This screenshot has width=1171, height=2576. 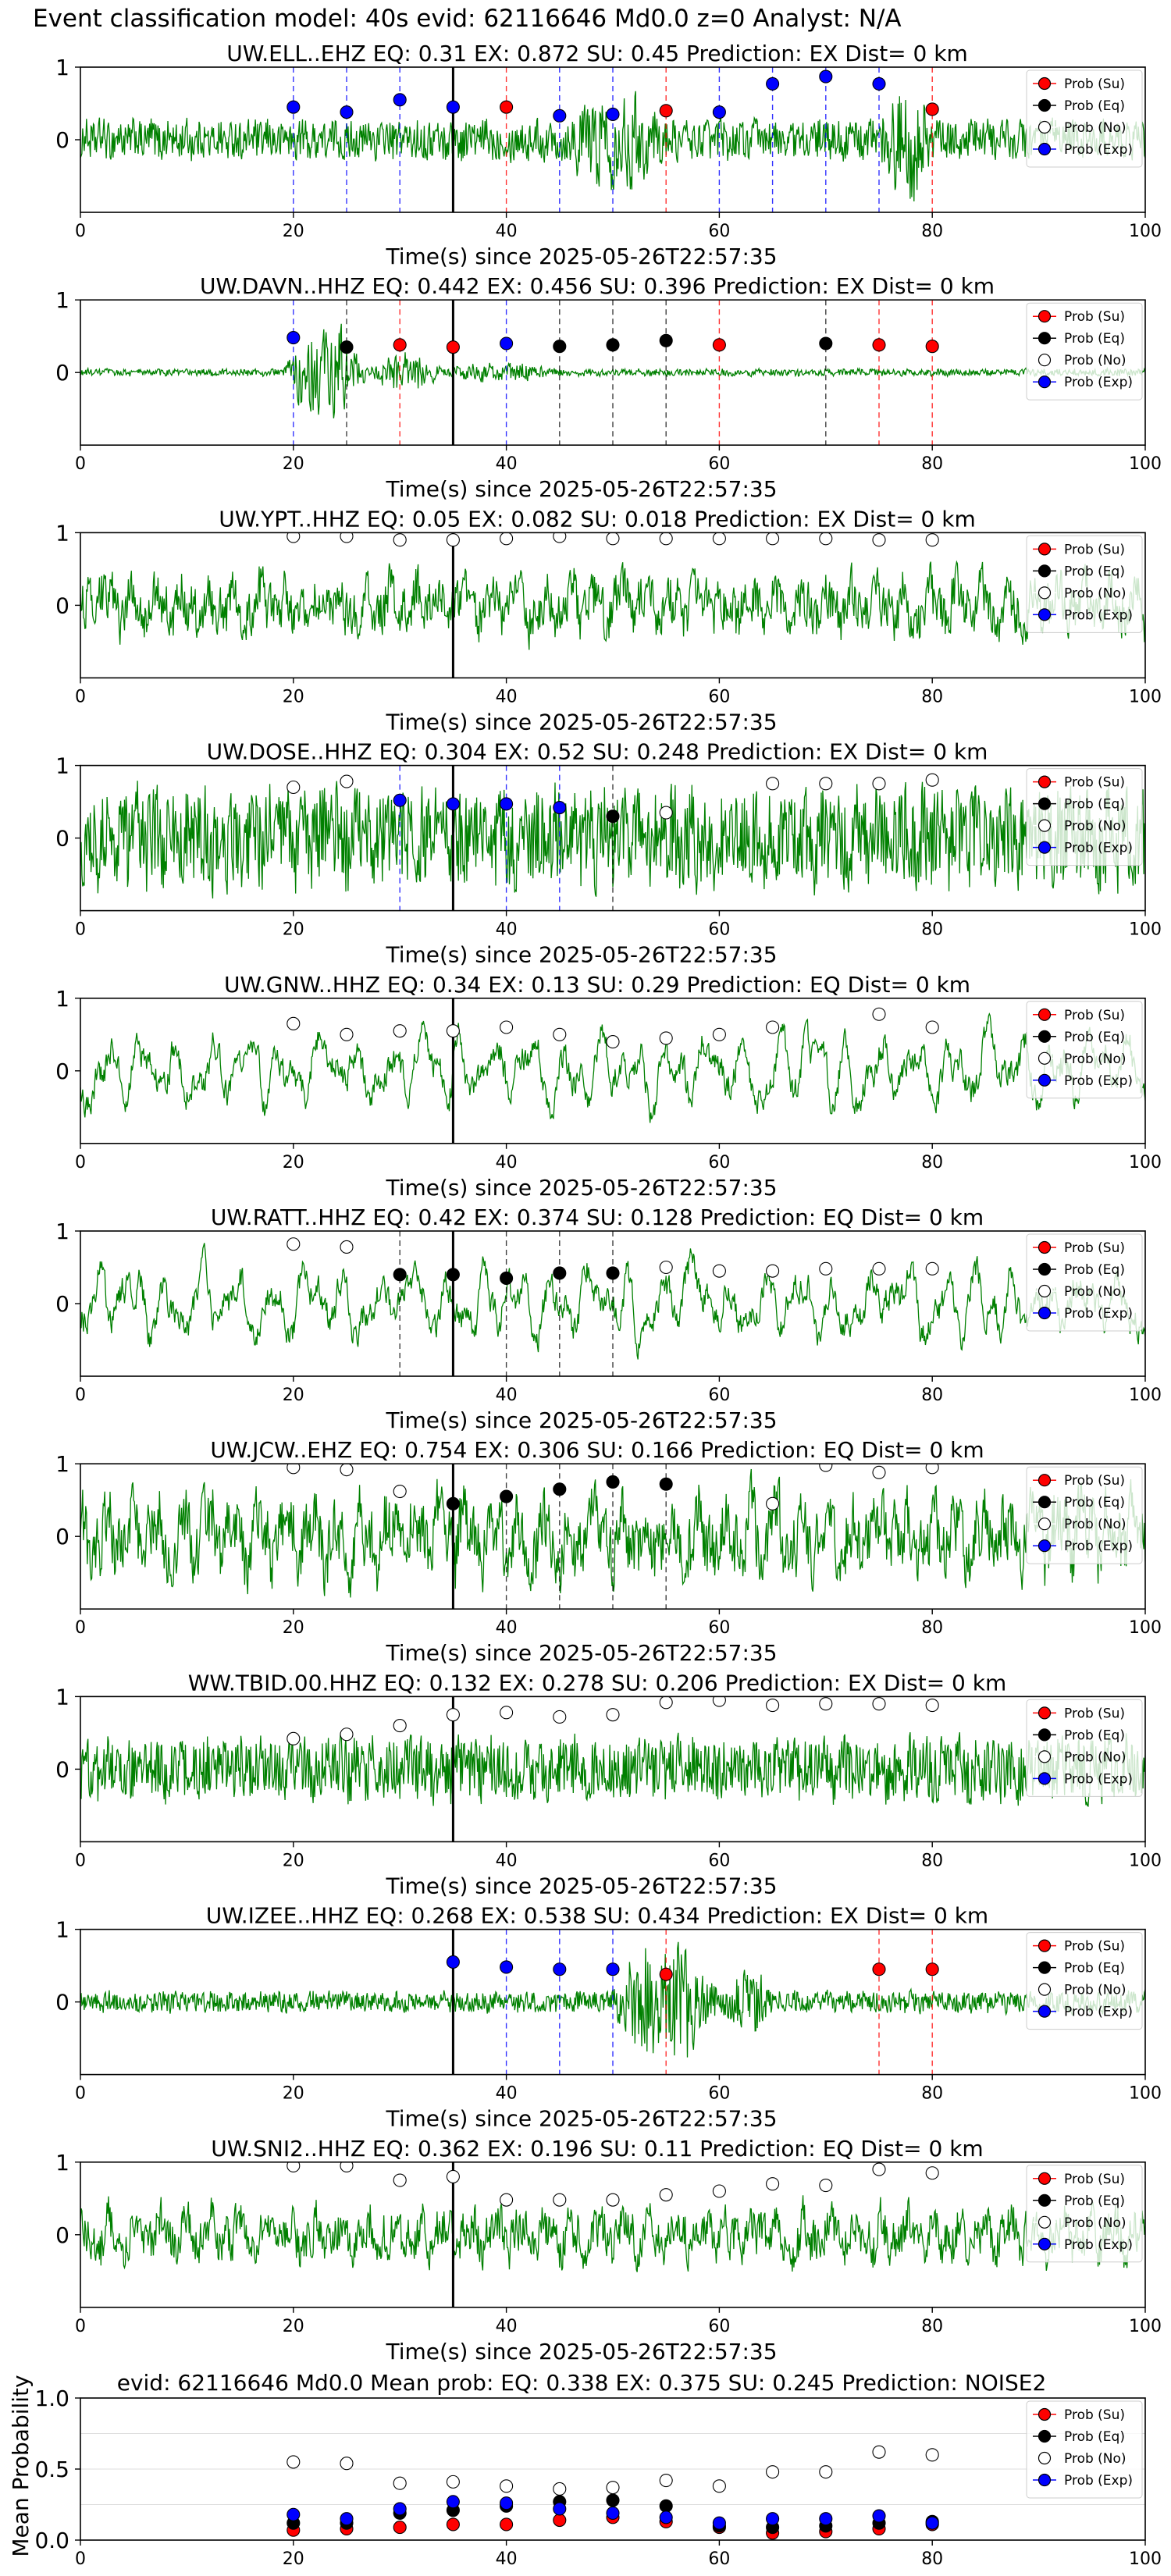 I want to click on legend-label: Prob (Exp), so click(x=1098, y=1546).